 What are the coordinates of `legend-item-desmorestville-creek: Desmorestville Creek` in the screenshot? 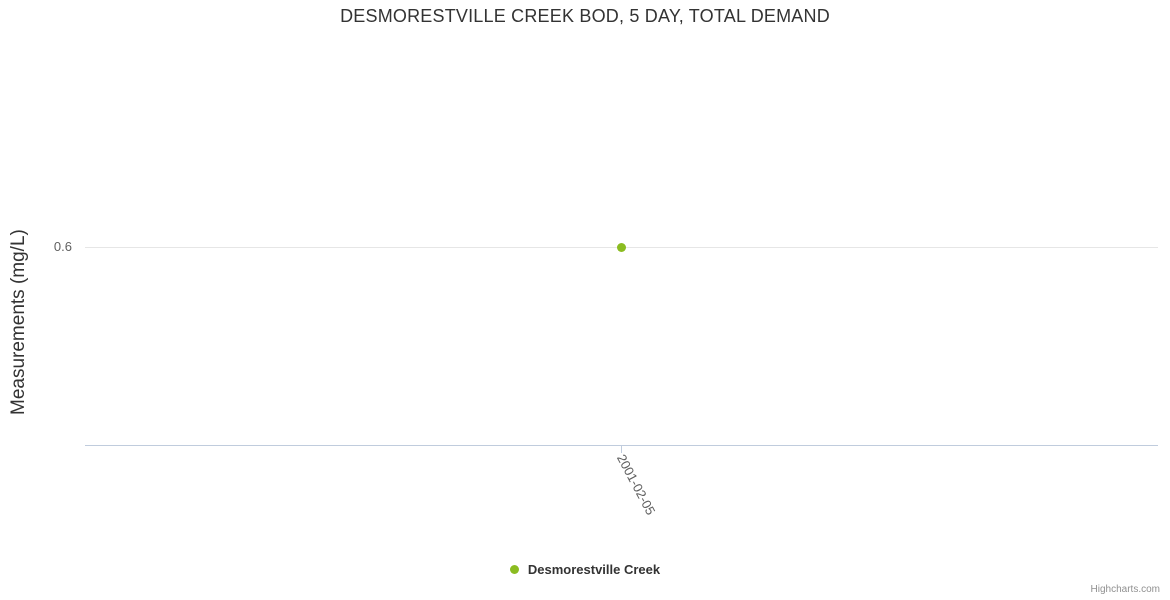 It's located at (585, 569).